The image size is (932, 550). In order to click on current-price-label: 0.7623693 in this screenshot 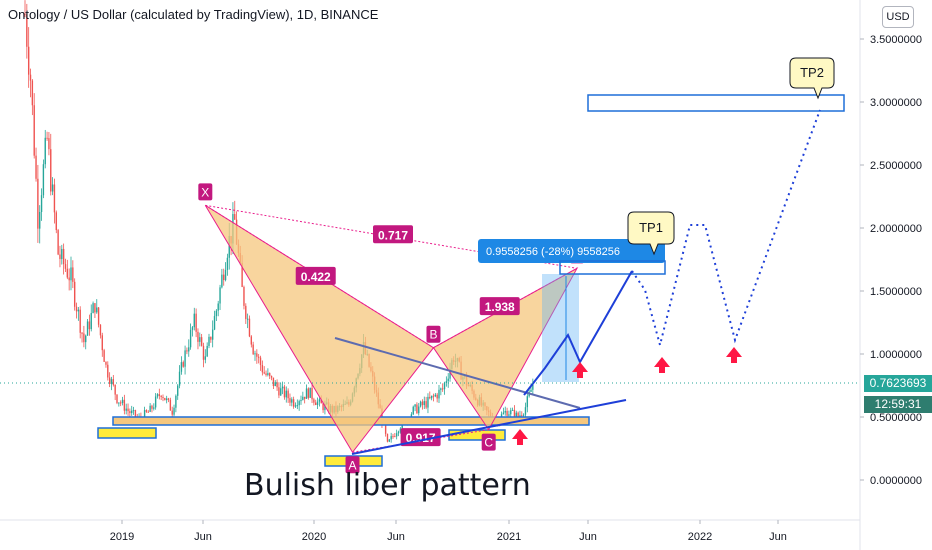, I will do `click(898, 383)`.